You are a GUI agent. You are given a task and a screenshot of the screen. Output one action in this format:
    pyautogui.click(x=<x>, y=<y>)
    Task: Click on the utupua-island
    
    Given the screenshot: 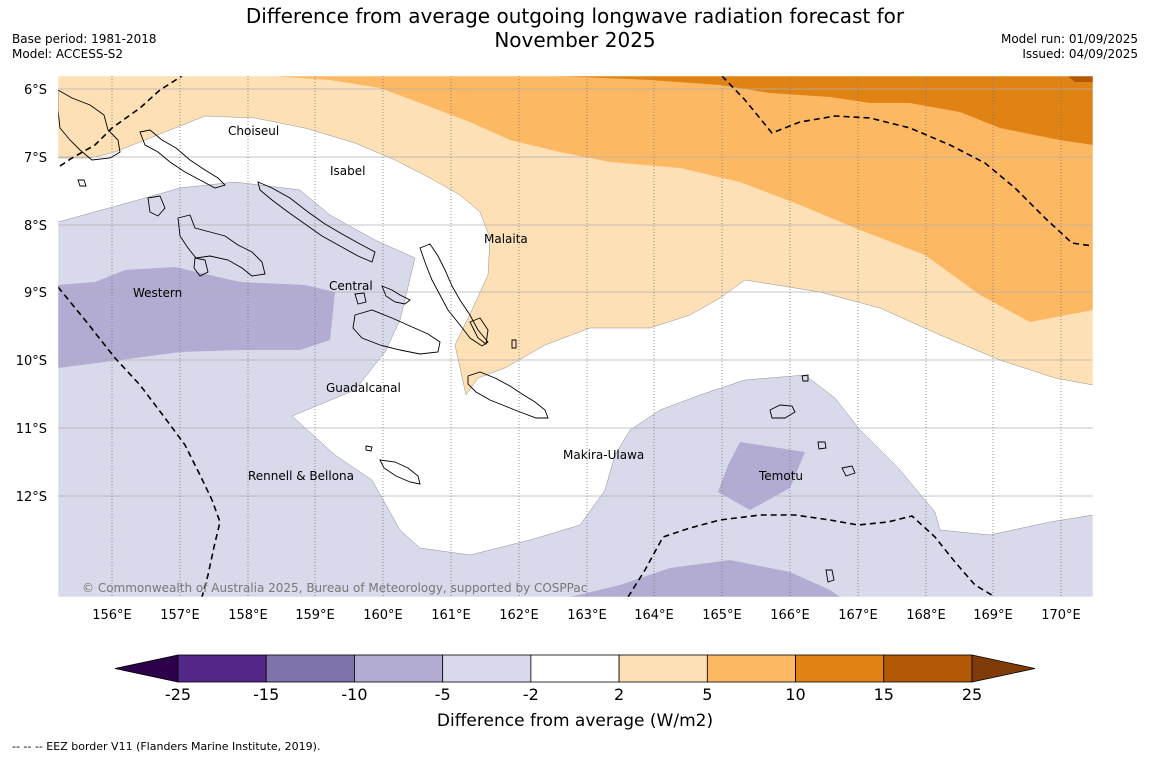 What is the action you would take?
    pyautogui.click(x=848, y=471)
    